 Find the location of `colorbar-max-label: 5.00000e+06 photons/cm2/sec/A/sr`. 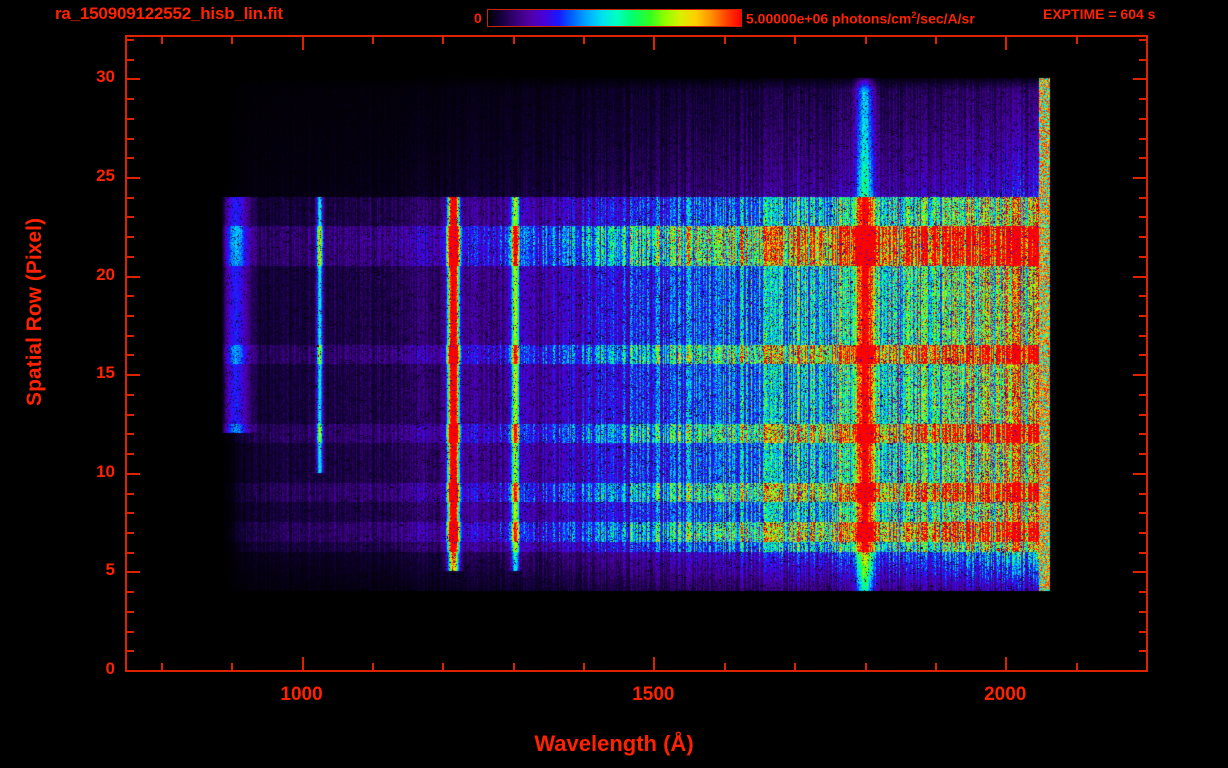

colorbar-max-label: 5.00000e+06 photons/cm2/sec/A/sr is located at coordinates (860, 18).